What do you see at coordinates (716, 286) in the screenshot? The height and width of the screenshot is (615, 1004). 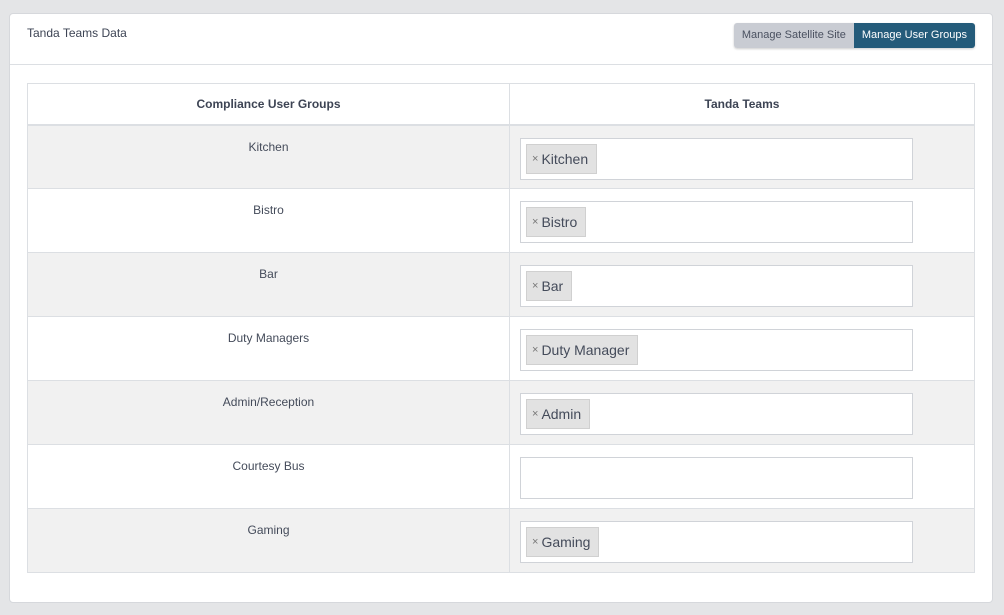 I see `teams-select-input: × Bar` at bounding box center [716, 286].